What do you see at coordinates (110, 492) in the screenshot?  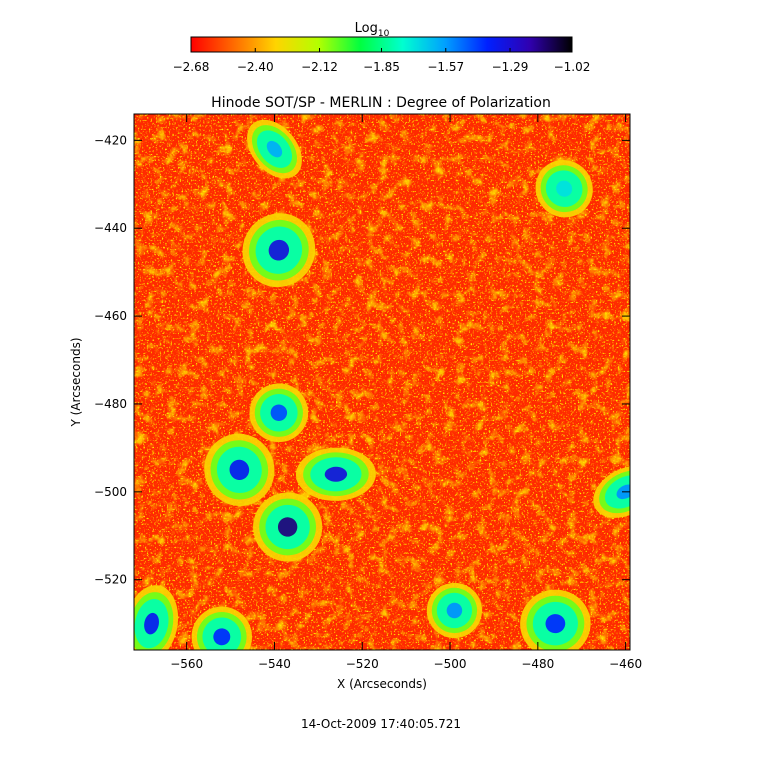 I see `y-tick-label: −500` at bounding box center [110, 492].